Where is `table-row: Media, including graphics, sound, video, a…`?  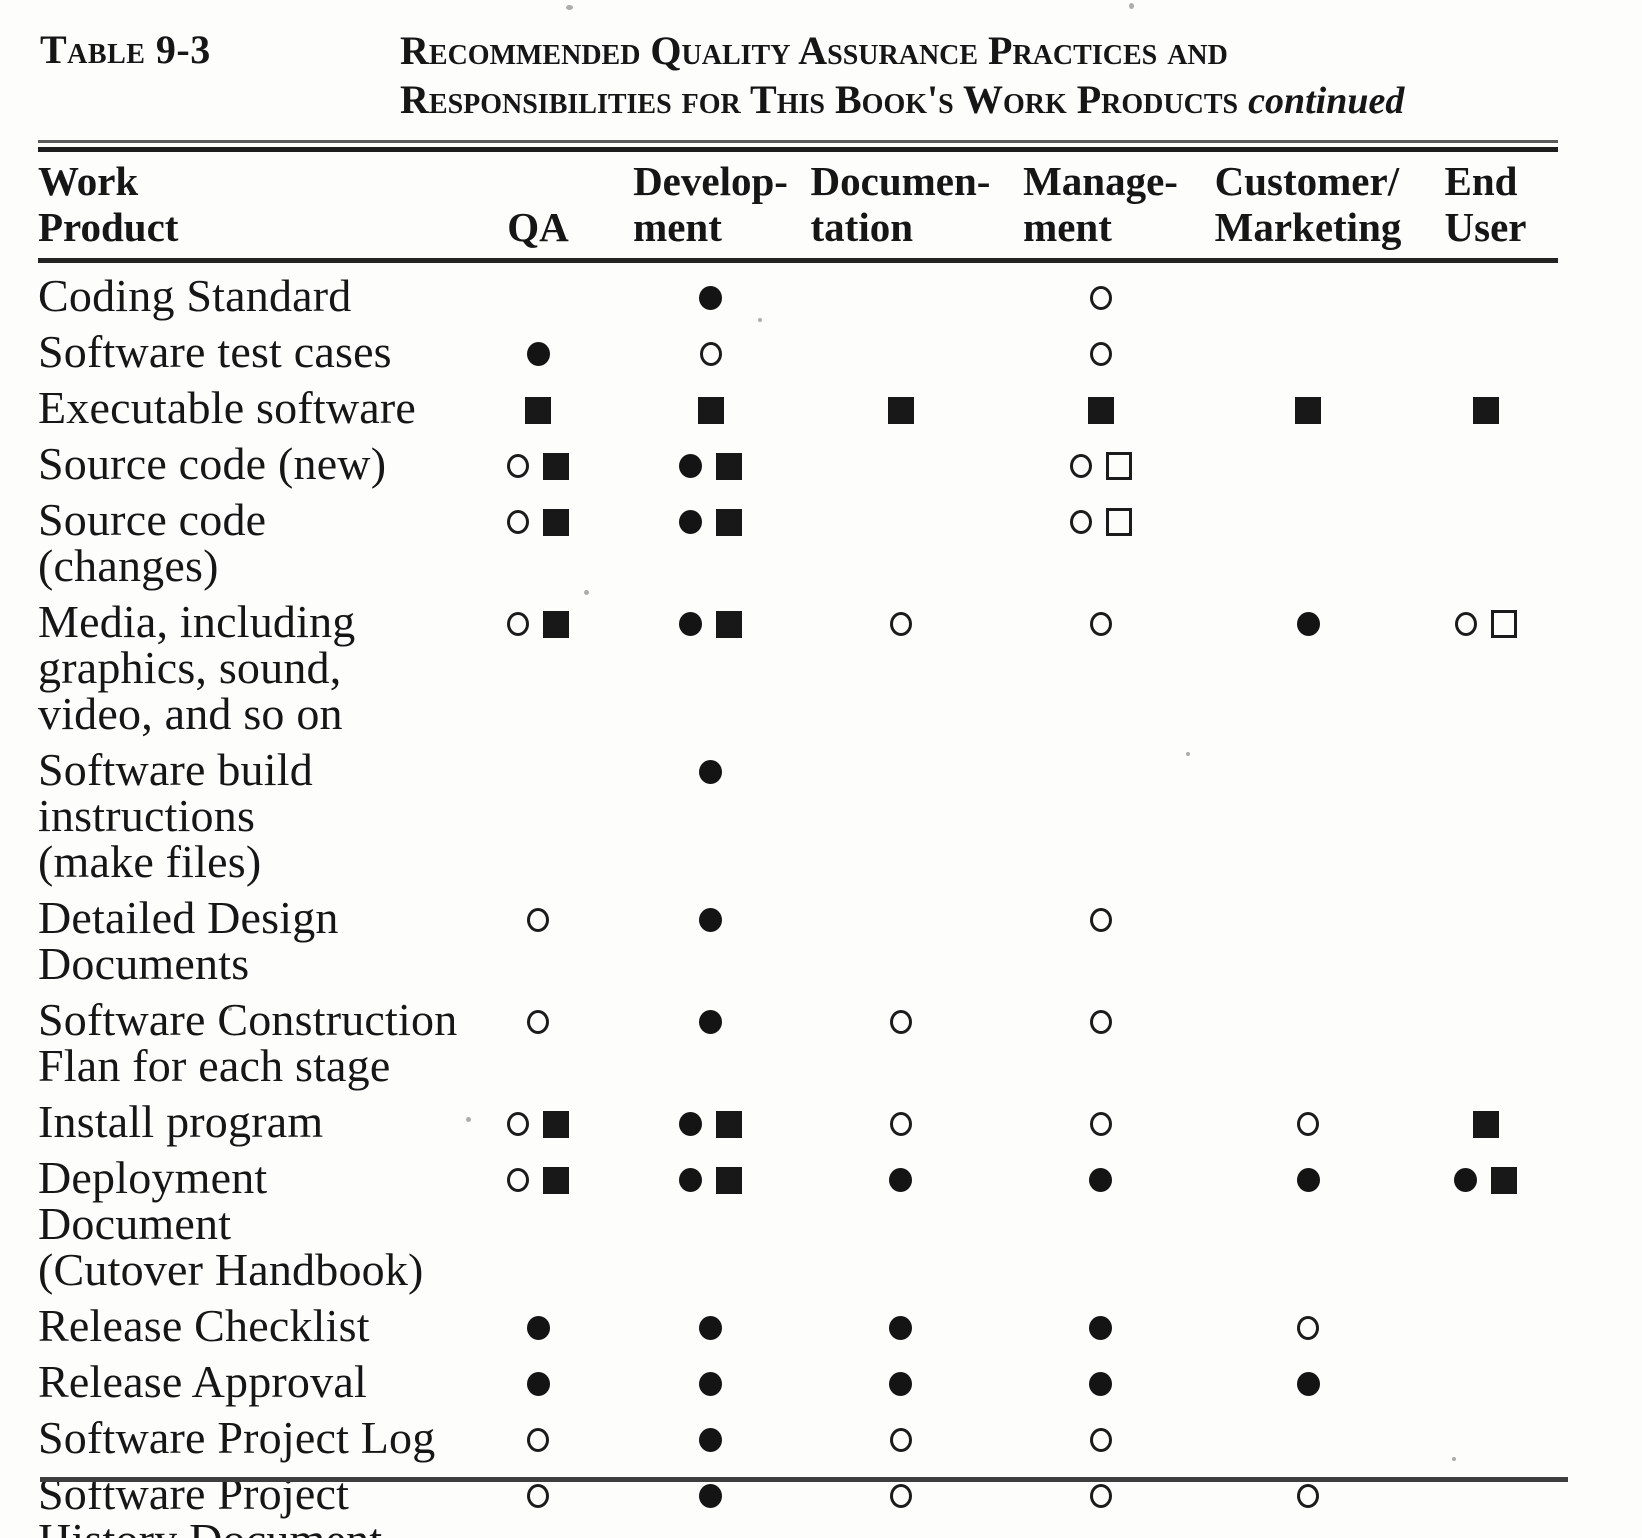
table-row: Media, including graphics, sound, video, a… is located at coordinates (798, 663).